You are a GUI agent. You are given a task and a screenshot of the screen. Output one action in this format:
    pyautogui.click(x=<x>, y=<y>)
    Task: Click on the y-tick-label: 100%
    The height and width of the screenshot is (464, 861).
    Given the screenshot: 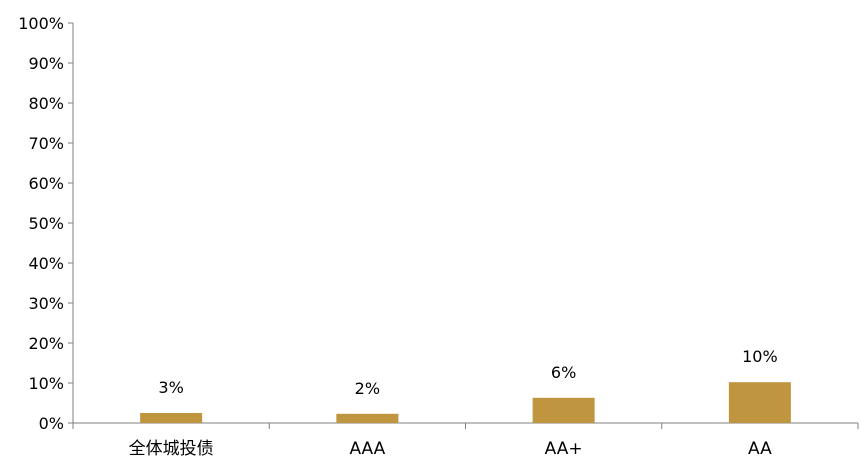 What is the action you would take?
    pyautogui.click(x=41, y=23)
    